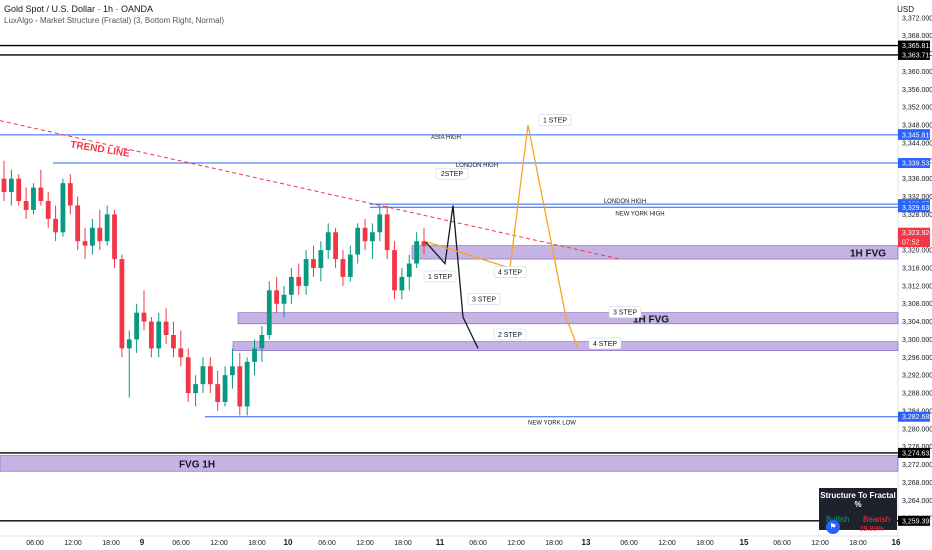 The width and height of the screenshot is (932, 550). What do you see at coordinates (744, 542) in the screenshot?
I see `x-tick-label: 15` at bounding box center [744, 542].